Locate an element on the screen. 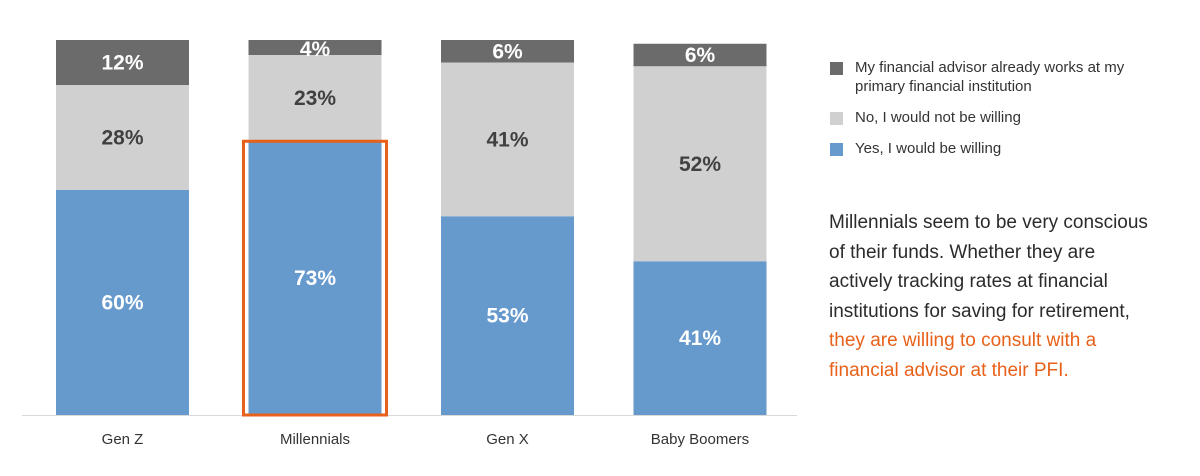  legend-item-not-willing: No, I would not be willing is located at coordinates (990, 117).